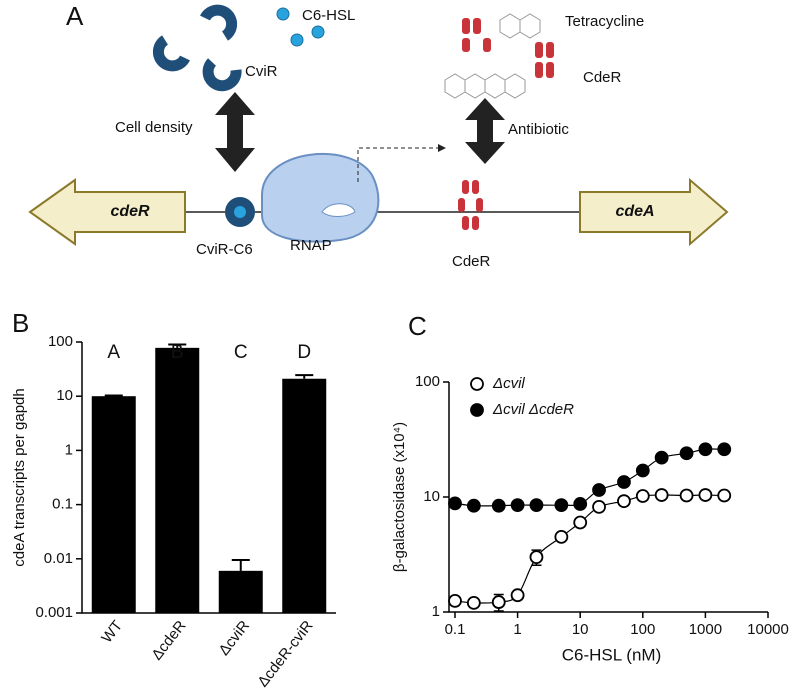 This screenshot has height=691, width=800. What do you see at coordinates (634, 211) in the screenshot?
I see `gene-label: cdeA` at bounding box center [634, 211].